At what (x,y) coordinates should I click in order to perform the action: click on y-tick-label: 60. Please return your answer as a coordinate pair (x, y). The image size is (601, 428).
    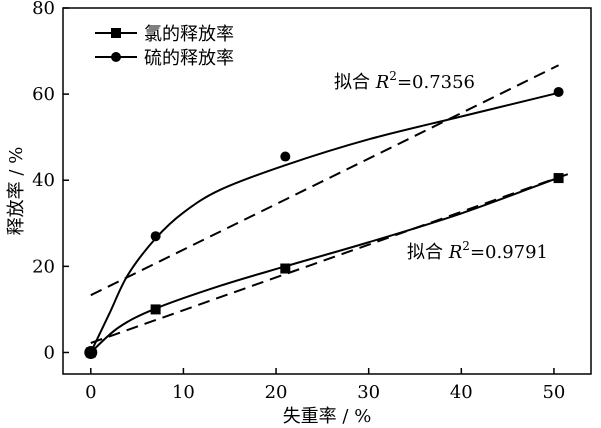
    Looking at the image, I should click on (43, 94).